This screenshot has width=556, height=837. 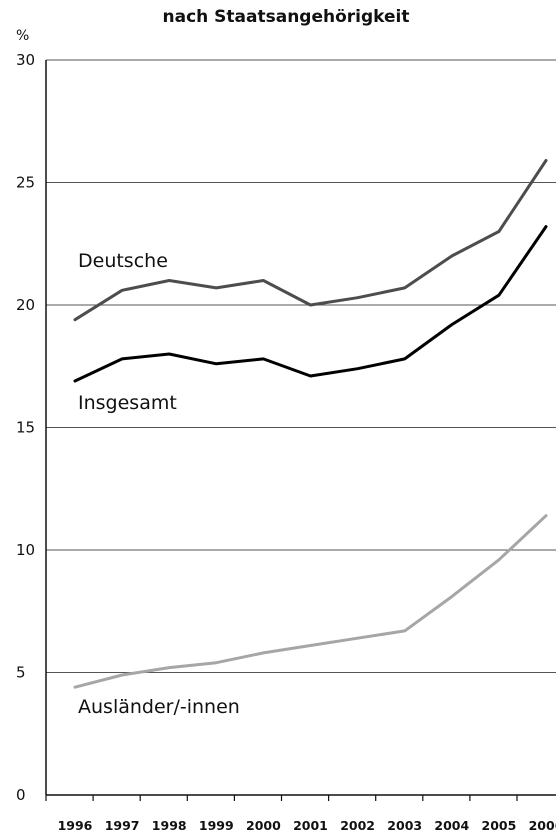 What do you see at coordinates (159, 707) in the screenshot?
I see `series-label-auslaender-innen: Ausländer/-innen` at bounding box center [159, 707].